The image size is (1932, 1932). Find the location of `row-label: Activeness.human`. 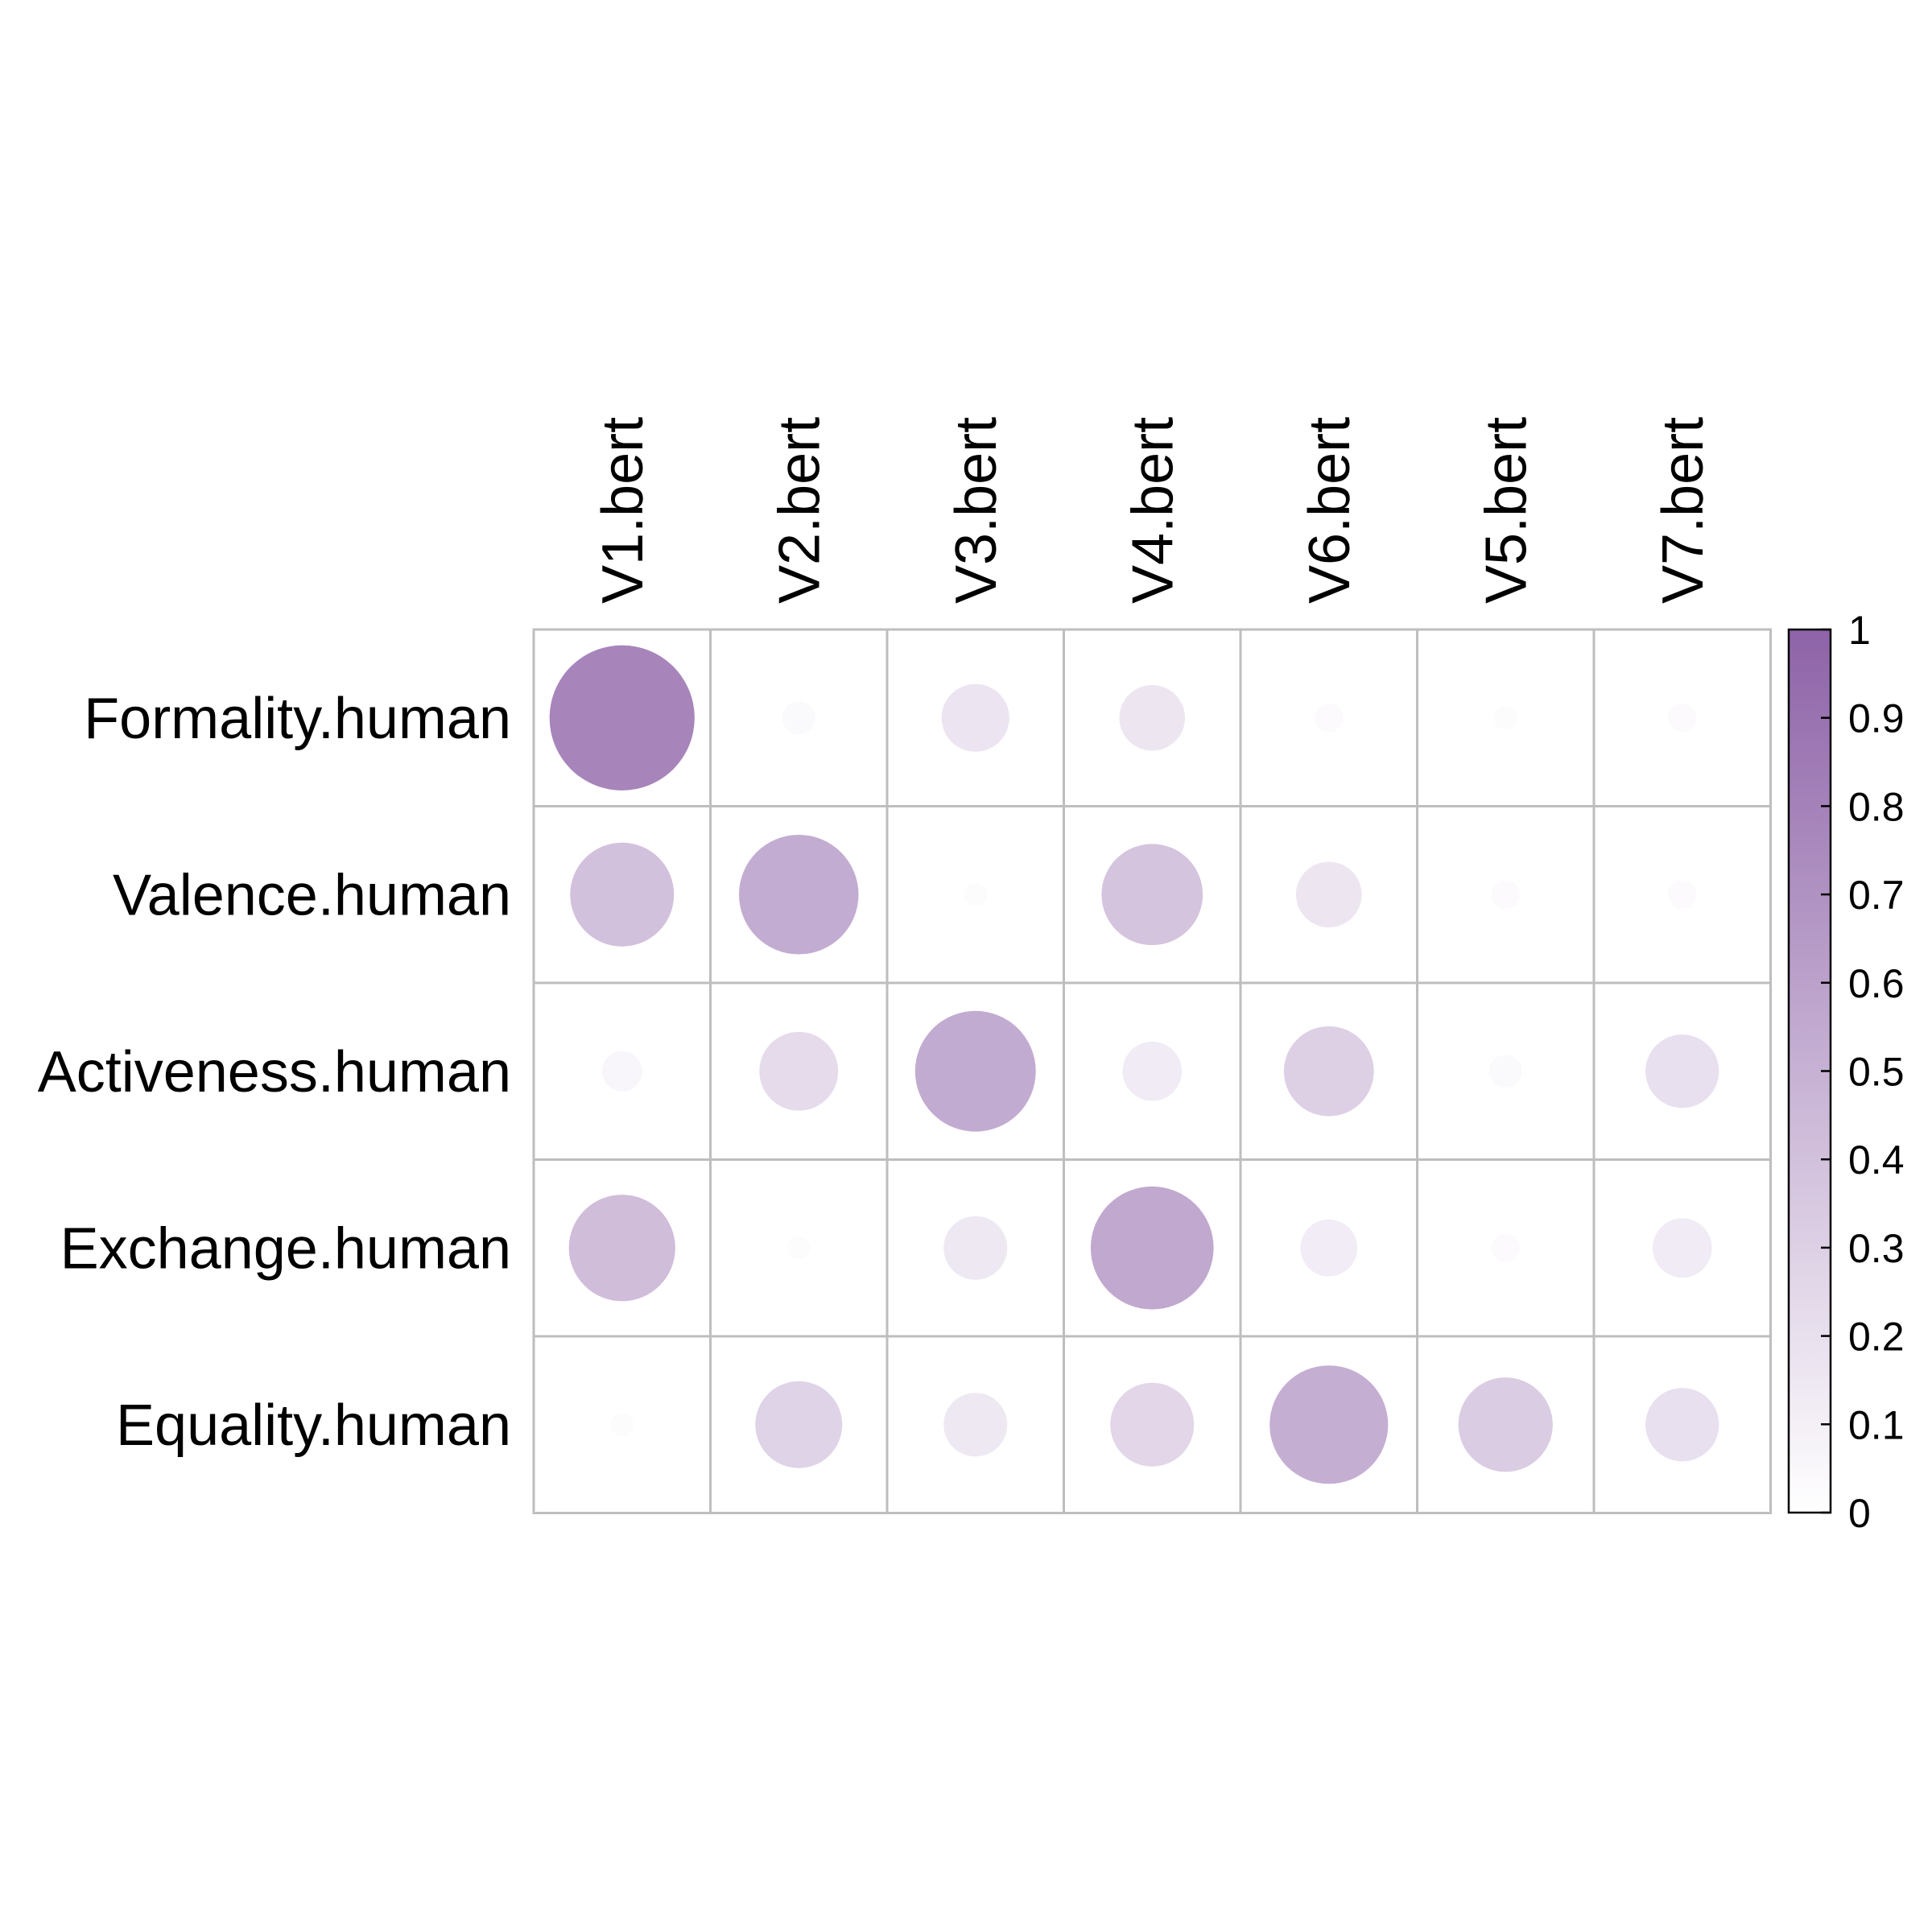

row-label: Activeness.human is located at coordinates (274, 1072).